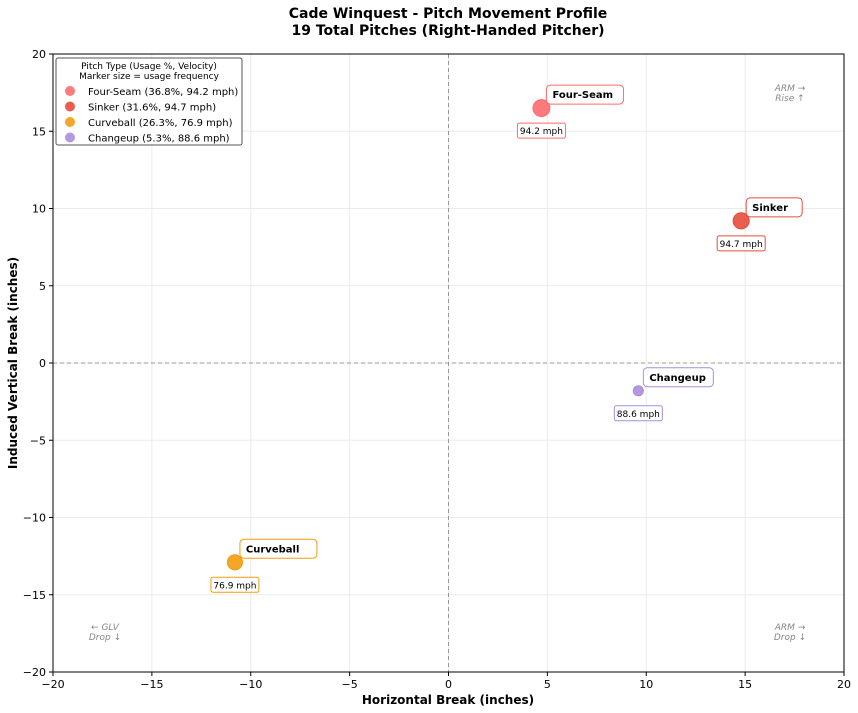 The width and height of the screenshot is (858, 713). What do you see at coordinates (39, 131) in the screenshot?
I see `y-tick-label: 15` at bounding box center [39, 131].